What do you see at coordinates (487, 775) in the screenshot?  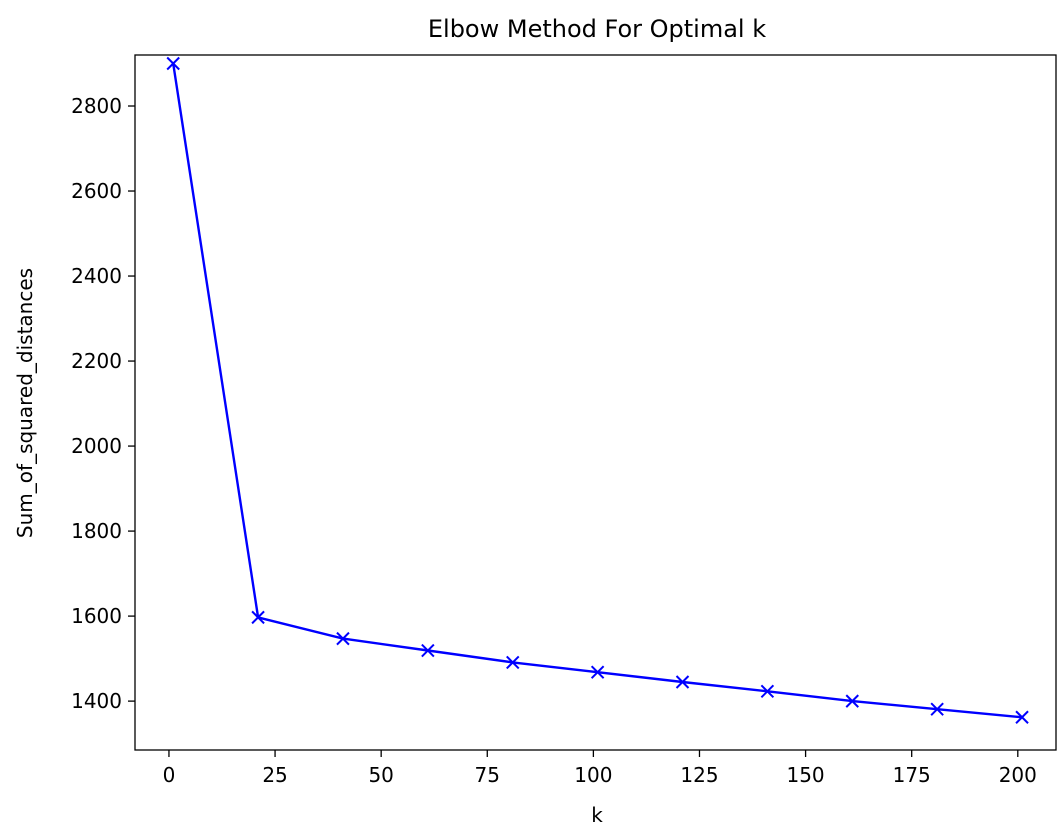 I see `x-tick-label: 75` at bounding box center [487, 775].